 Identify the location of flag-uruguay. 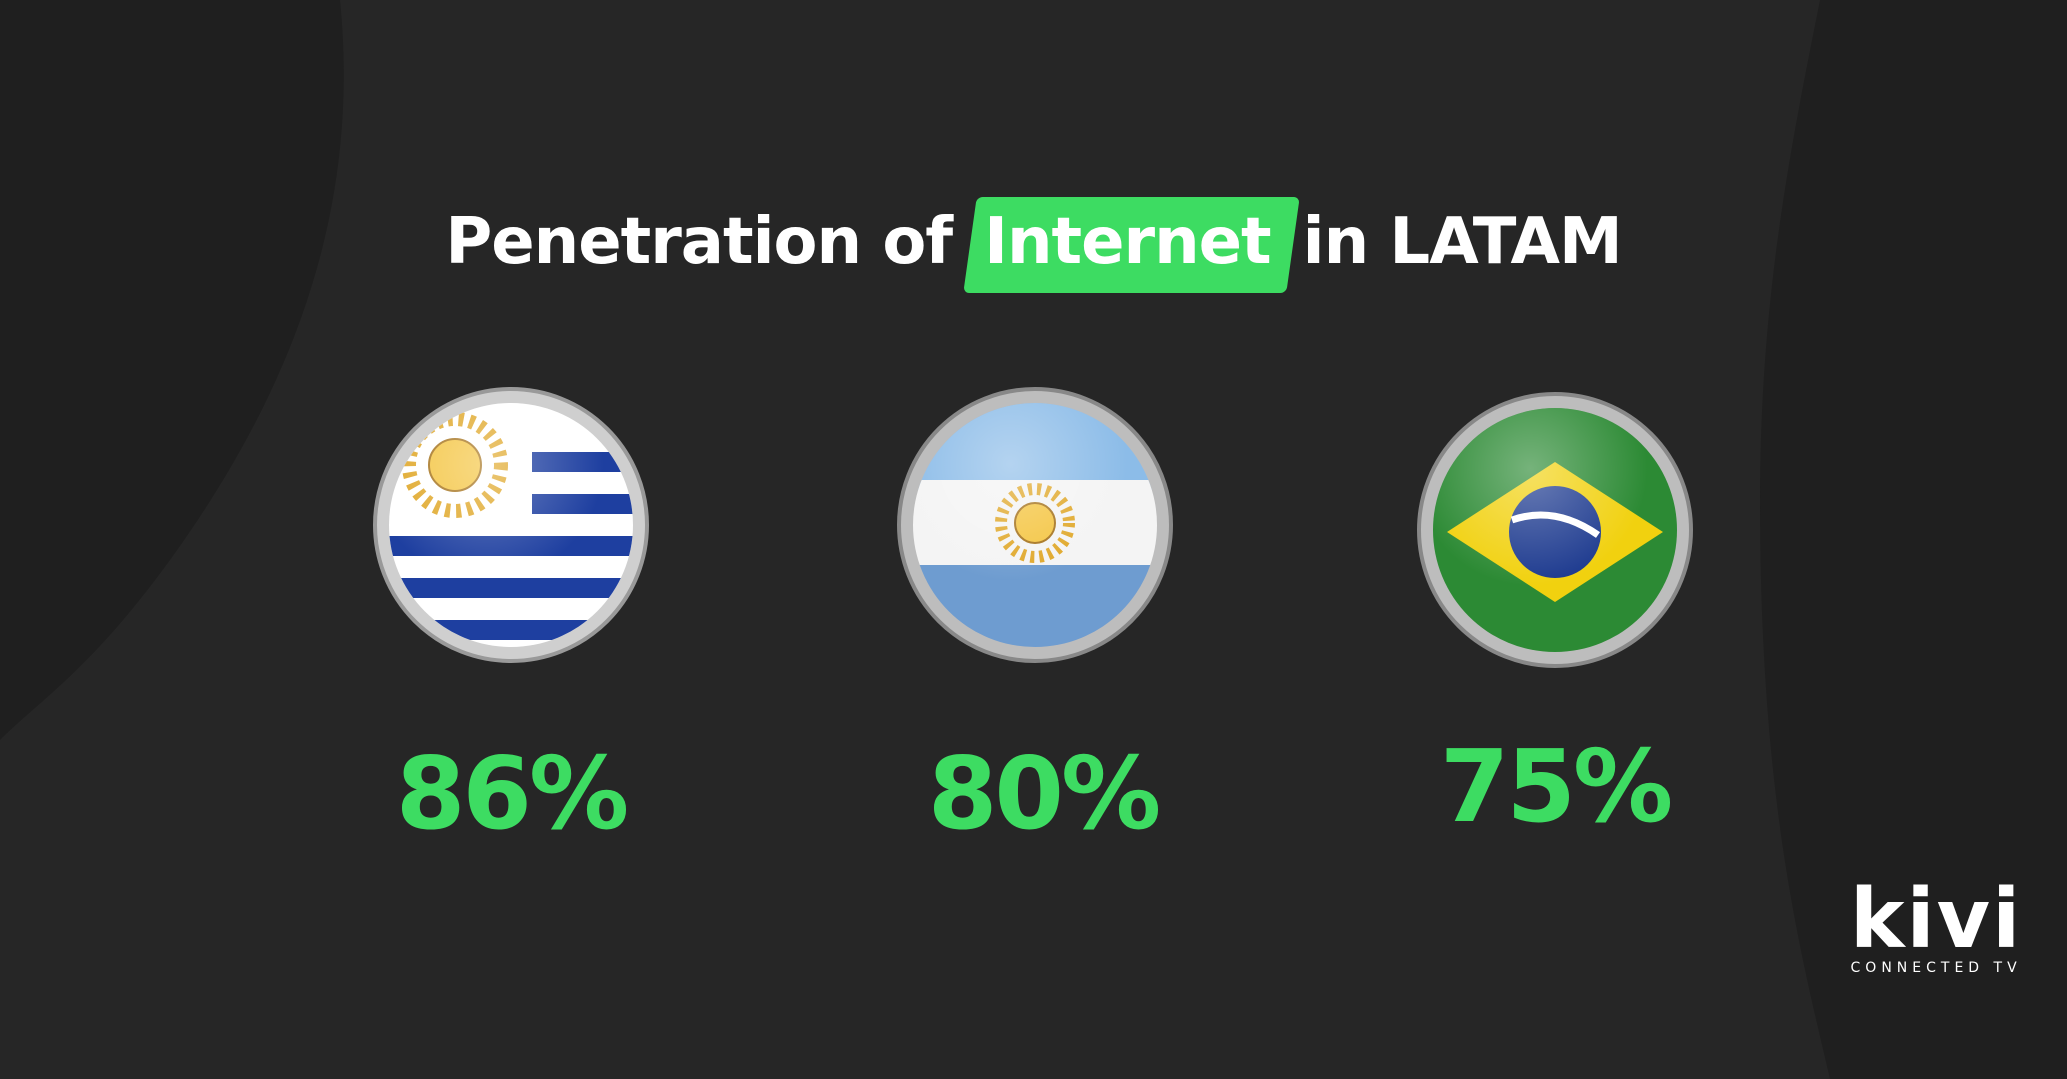
(511, 525).